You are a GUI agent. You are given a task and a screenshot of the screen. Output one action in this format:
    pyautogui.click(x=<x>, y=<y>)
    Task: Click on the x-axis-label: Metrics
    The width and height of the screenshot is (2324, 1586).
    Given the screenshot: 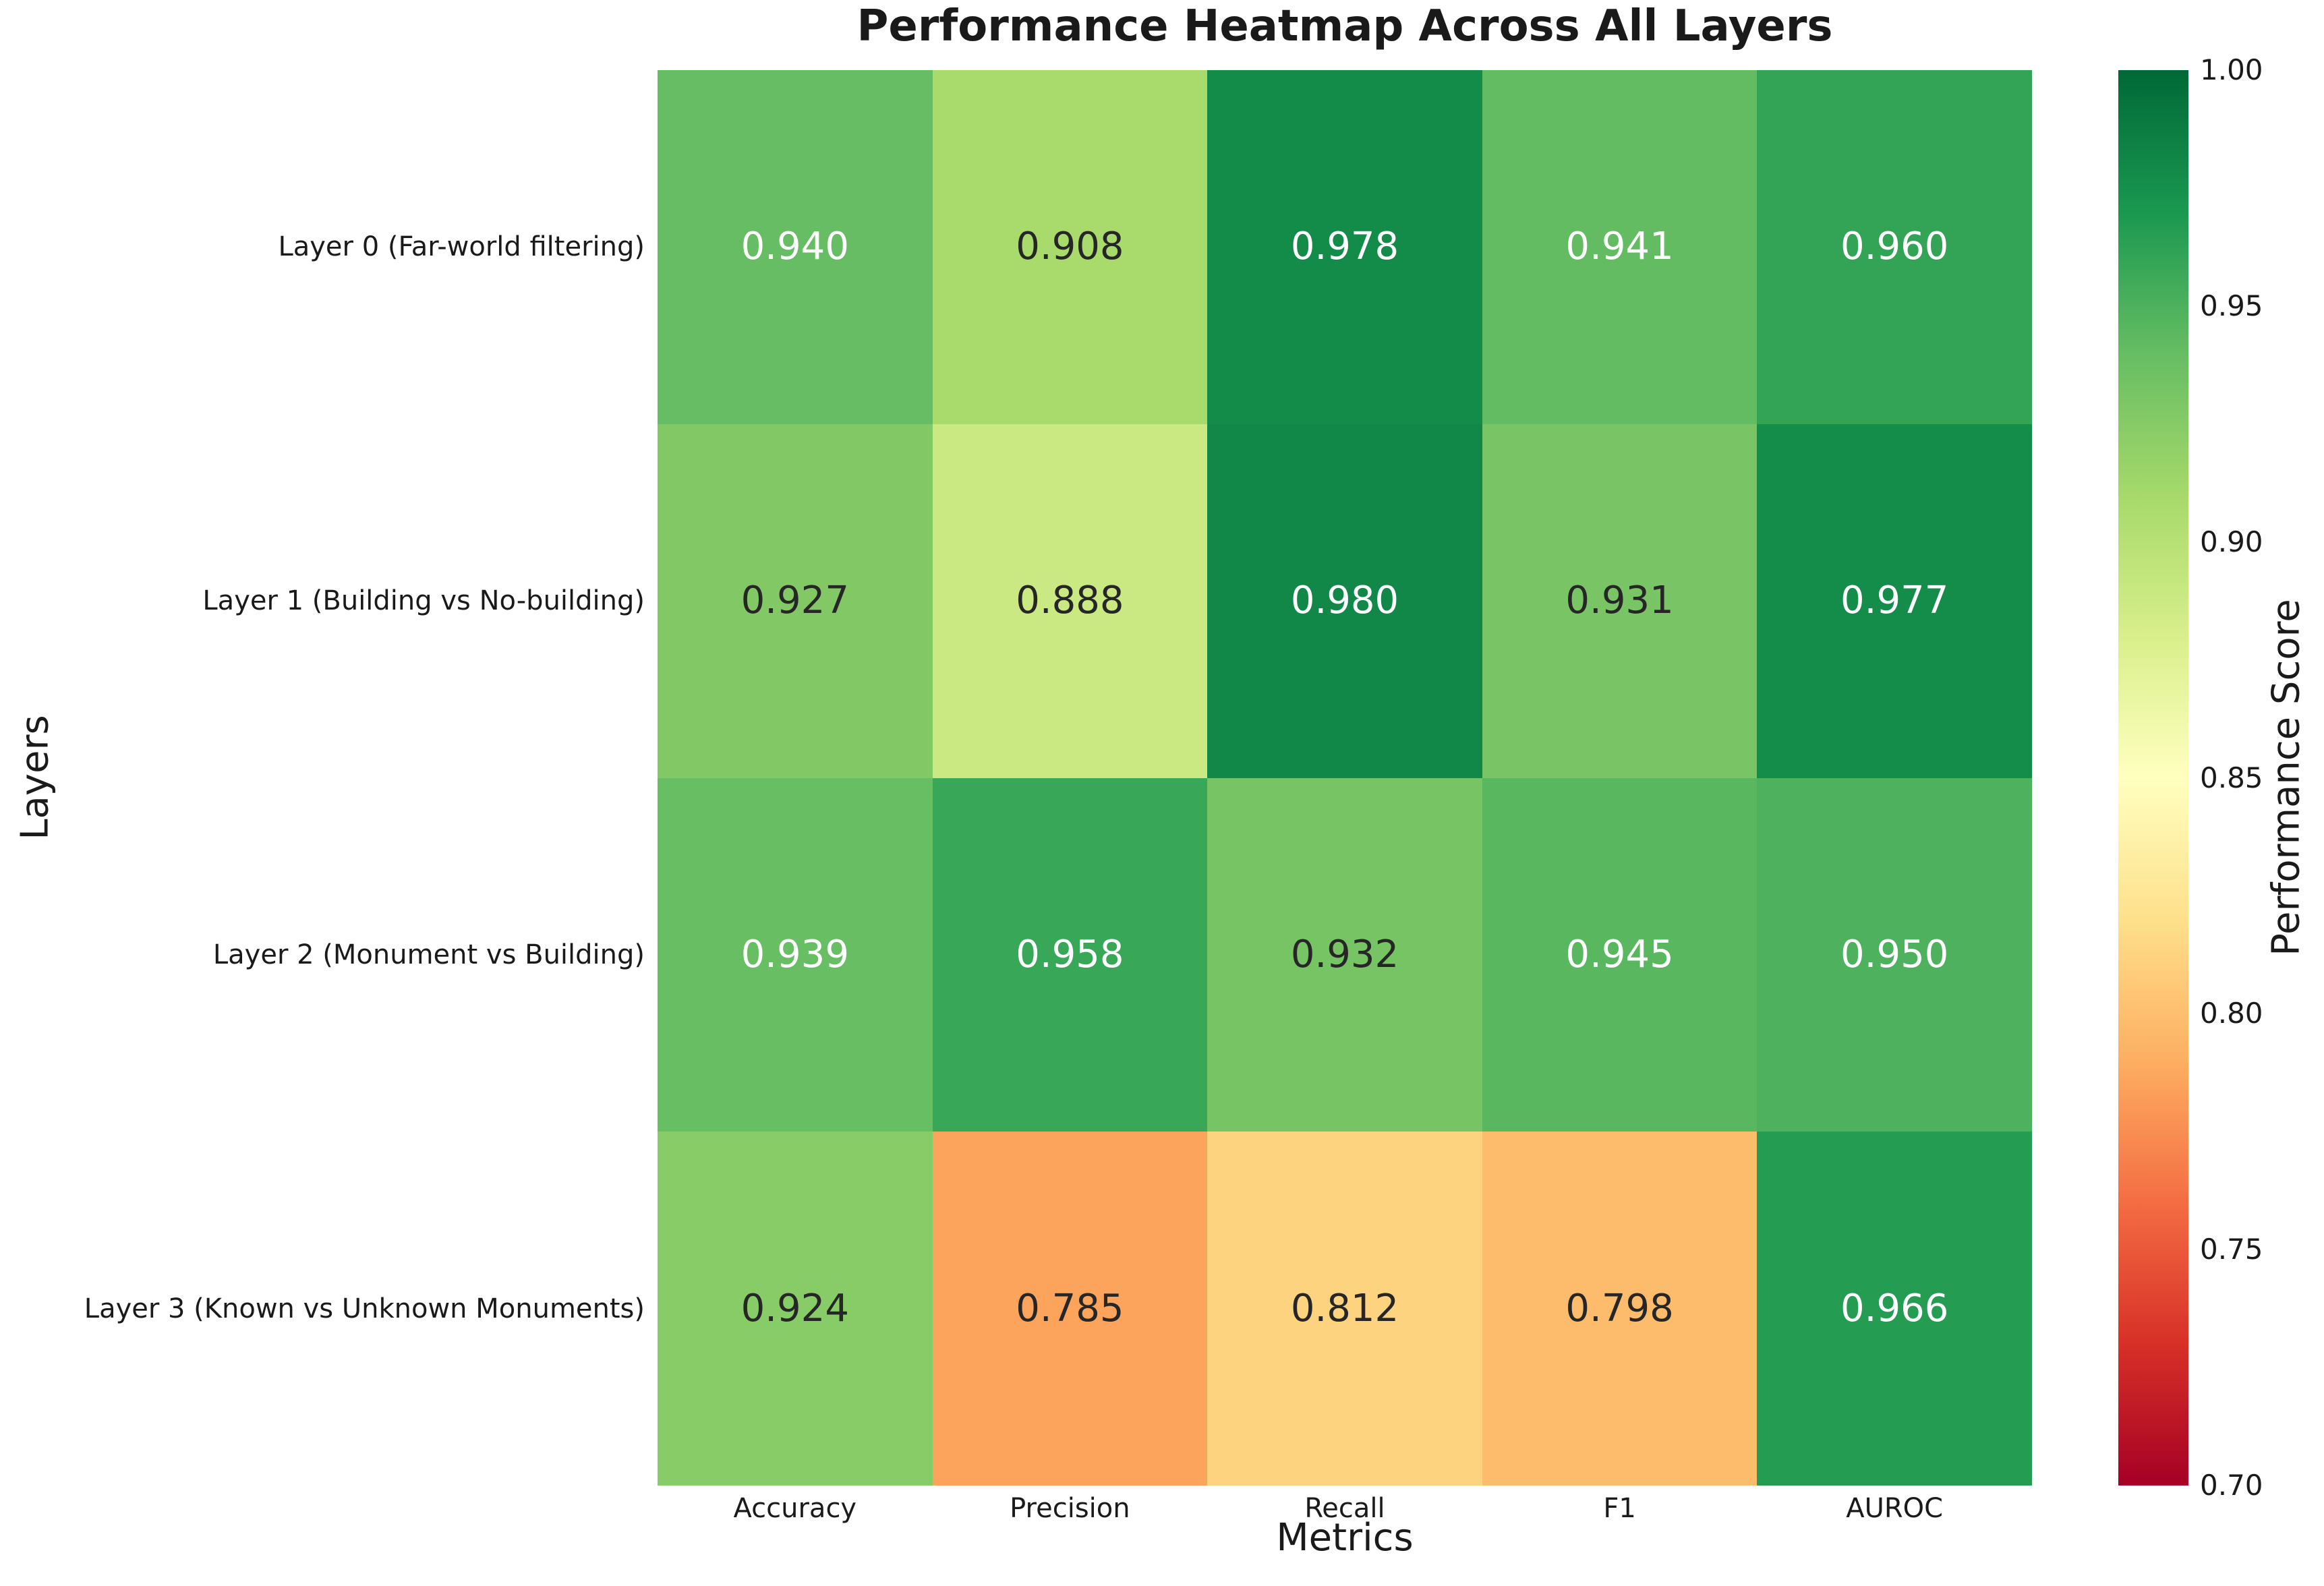 What is the action you would take?
    pyautogui.click(x=1345, y=1538)
    